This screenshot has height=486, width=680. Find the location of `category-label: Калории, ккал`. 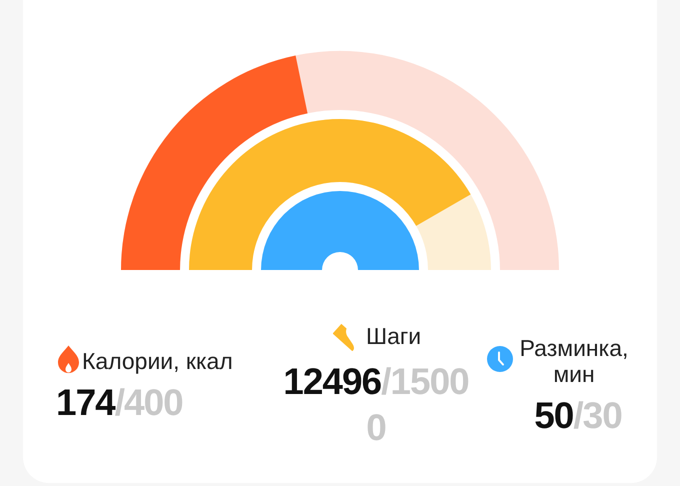

category-label: Калории, ккал is located at coordinates (157, 361).